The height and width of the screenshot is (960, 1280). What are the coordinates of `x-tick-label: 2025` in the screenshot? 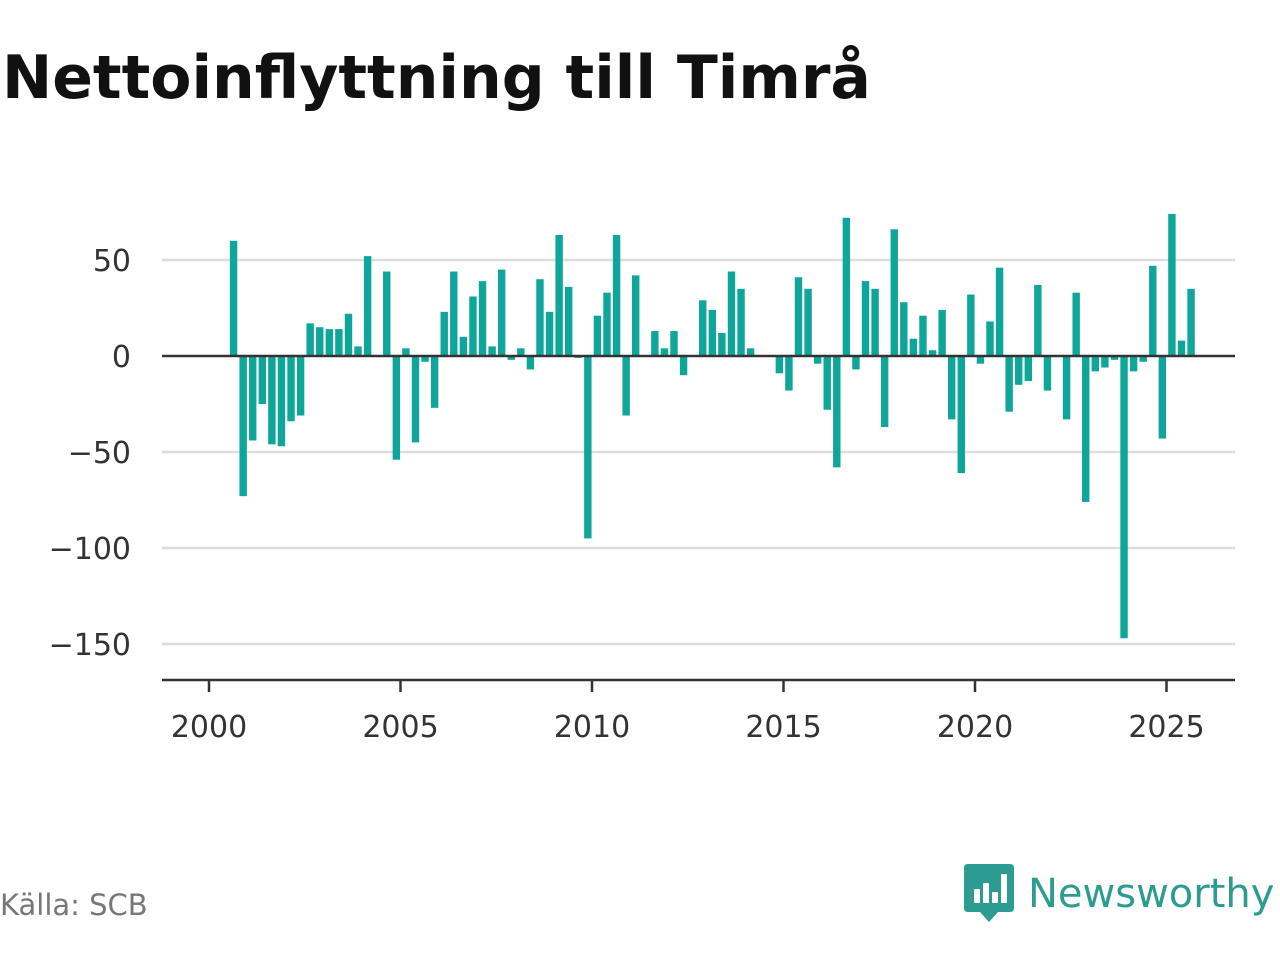 It's located at (1166, 727).